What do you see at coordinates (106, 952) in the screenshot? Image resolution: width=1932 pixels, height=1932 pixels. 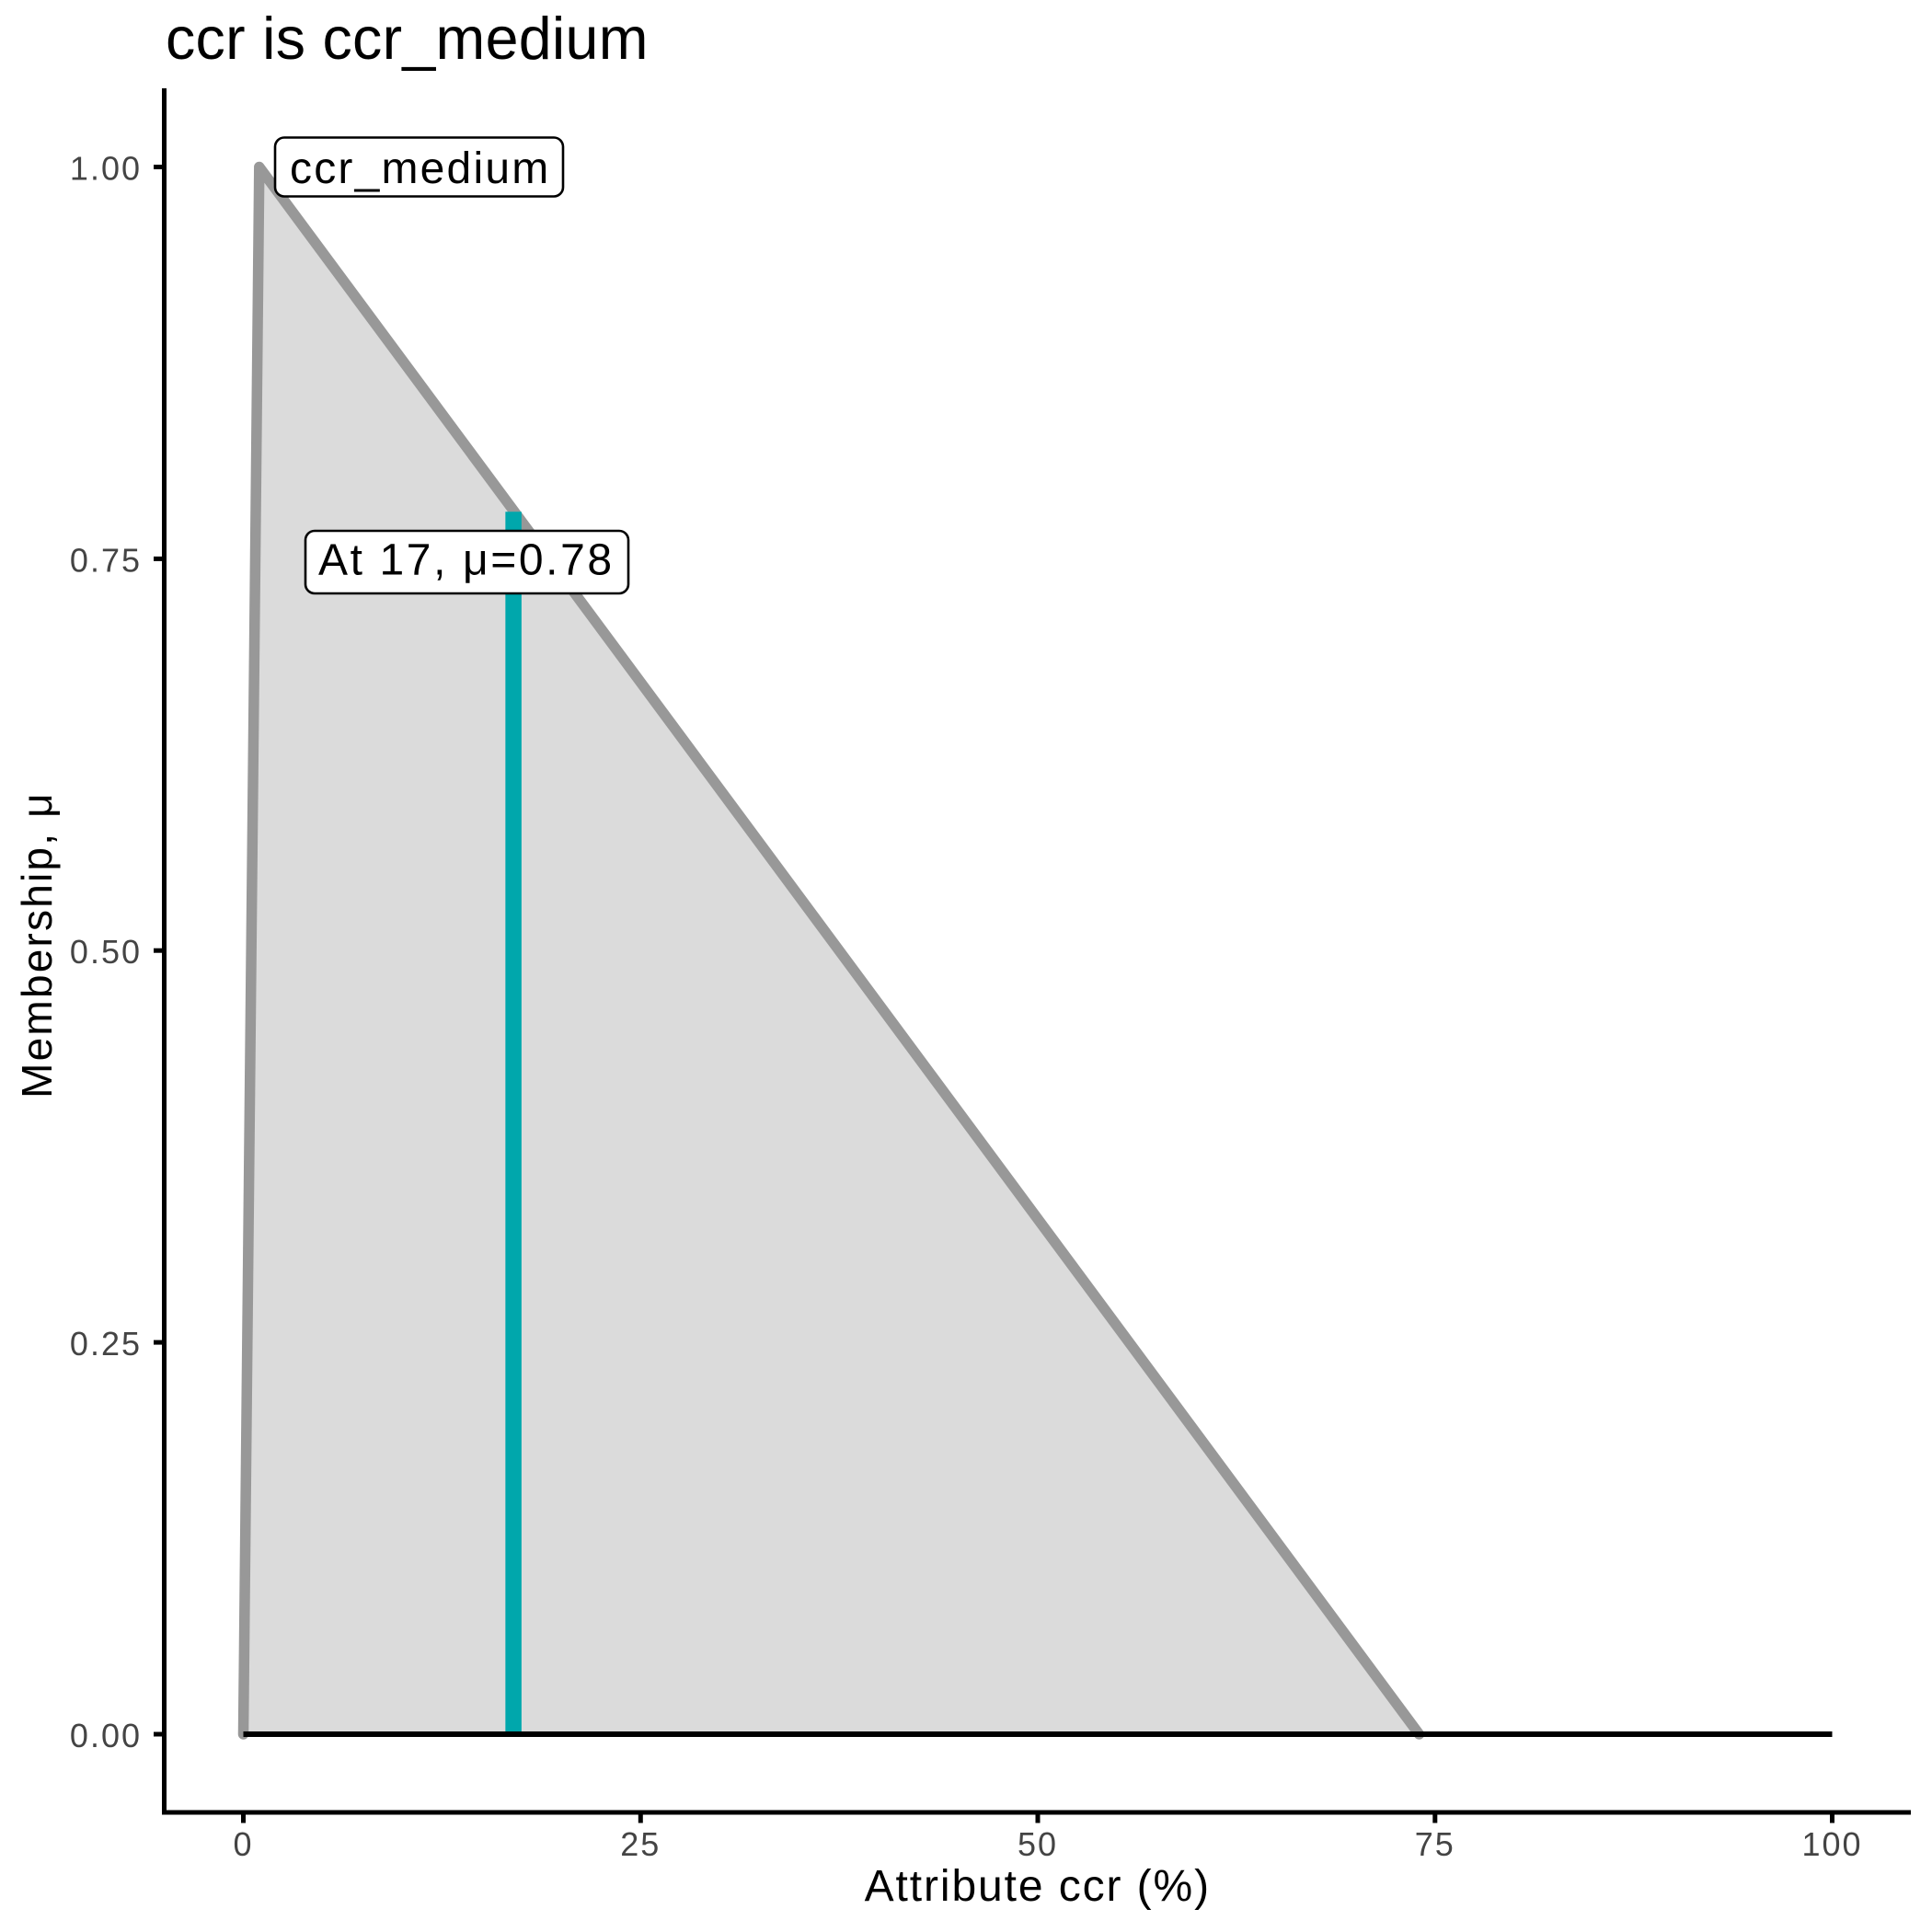 I see `svg-text: 0.50` at bounding box center [106, 952].